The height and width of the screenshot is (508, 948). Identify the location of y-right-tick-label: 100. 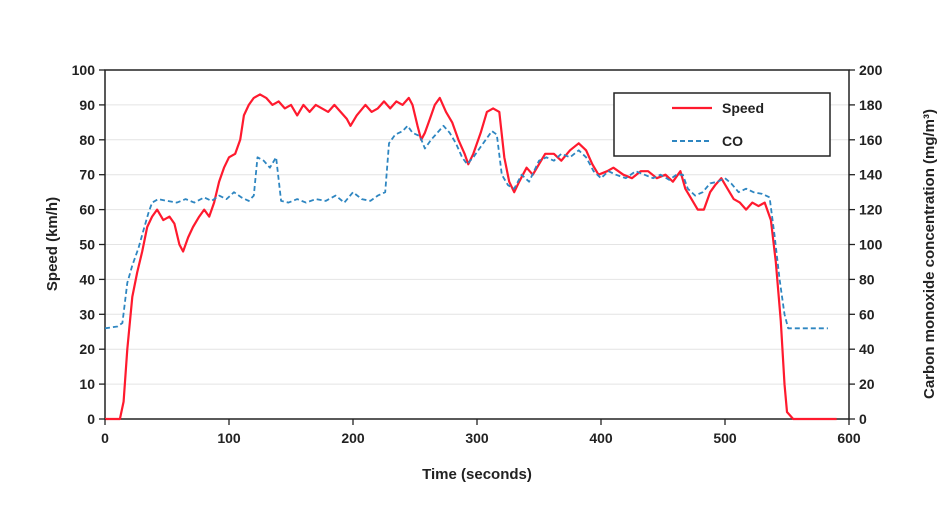
(871, 245).